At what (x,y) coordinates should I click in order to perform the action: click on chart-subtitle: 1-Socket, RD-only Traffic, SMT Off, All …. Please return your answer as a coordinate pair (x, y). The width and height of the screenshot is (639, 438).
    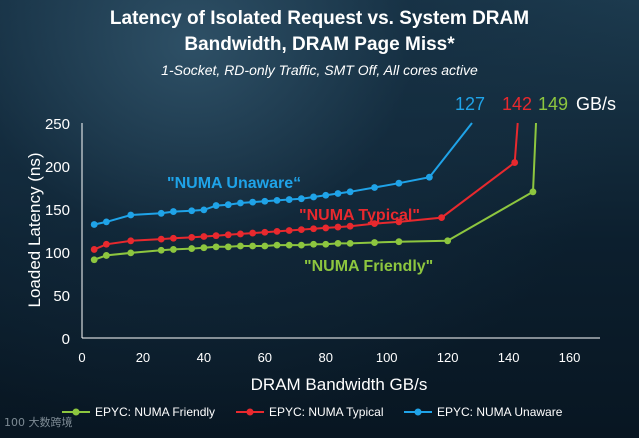
    Looking at the image, I should click on (319, 70).